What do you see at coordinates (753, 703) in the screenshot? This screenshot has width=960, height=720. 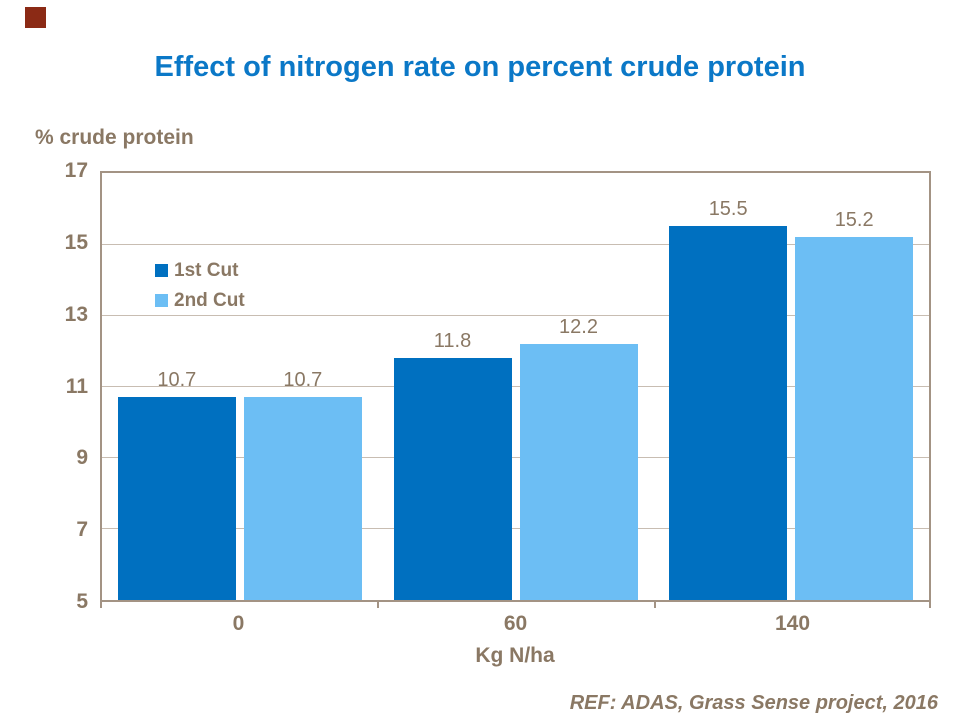 I see `reference-text: REF: ADAS, Grass Sense project, 2016` at bounding box center [753, 703].